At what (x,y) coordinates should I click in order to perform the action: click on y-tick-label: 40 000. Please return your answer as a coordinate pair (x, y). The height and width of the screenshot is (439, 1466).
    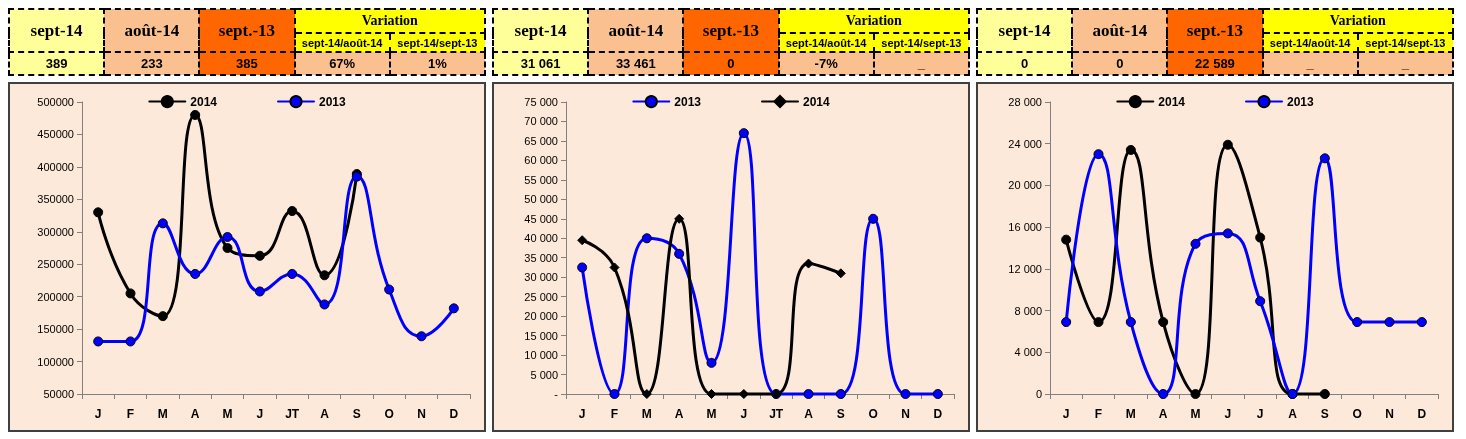
    Looking at the image, I should click on (541, 238).